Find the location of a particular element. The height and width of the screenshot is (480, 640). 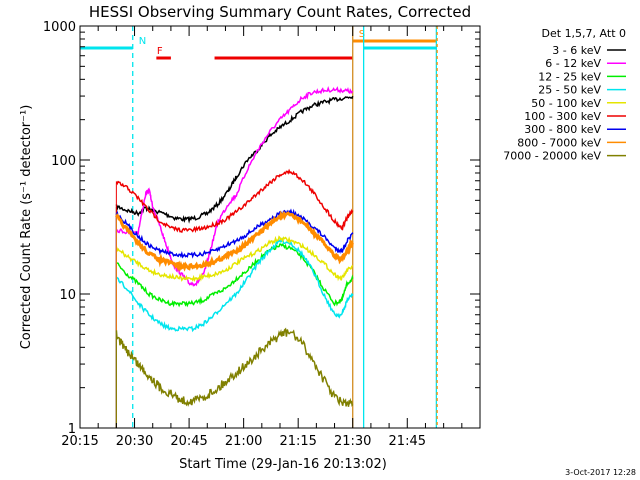

x-axis-label: Start Time (29-Jan-16 20:13:02) is located at coordinates (283, 464).